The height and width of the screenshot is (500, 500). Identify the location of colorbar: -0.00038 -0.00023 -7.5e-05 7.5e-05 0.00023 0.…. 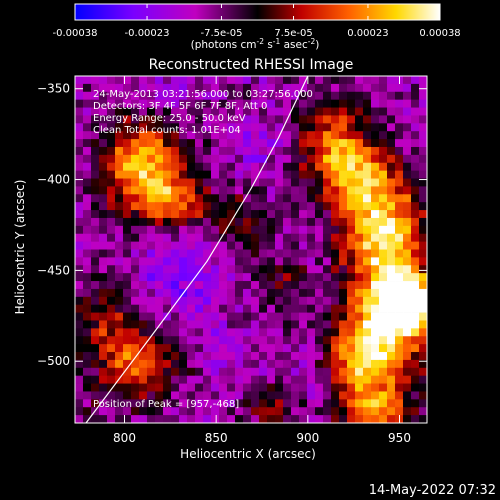
(257, 27).